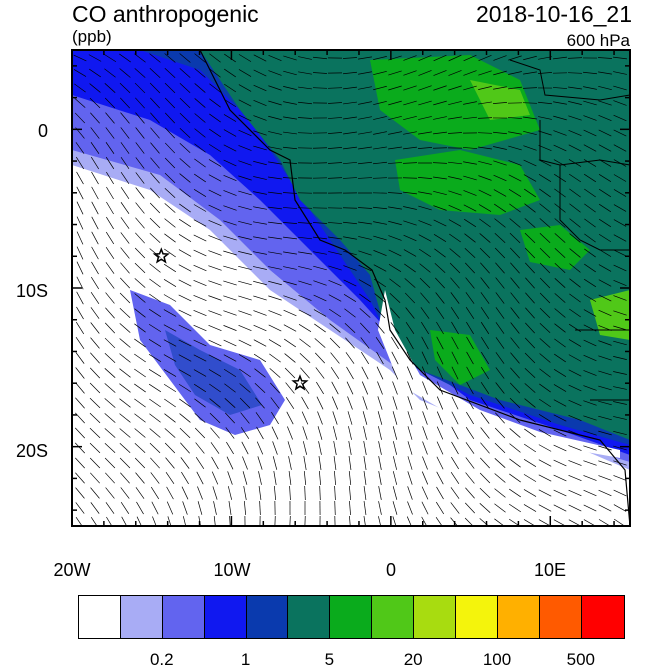 Image resolution: width=650 pixels, height=670 pixels. What do you see at coordinates (24, 451) in the screenshot?
I see `lat-label-20s: 20S` at bounding box center [24, 451].